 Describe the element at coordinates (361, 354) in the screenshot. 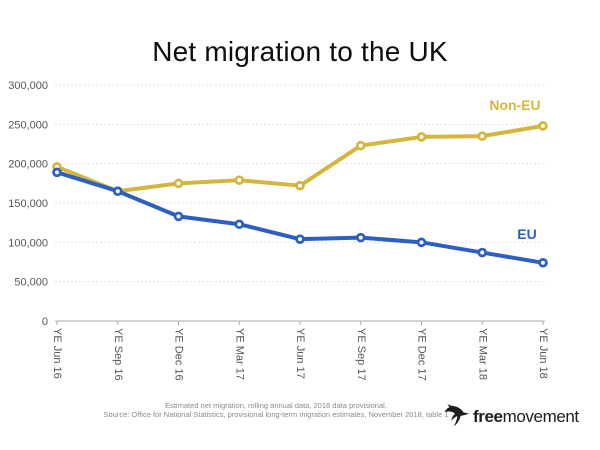

I see `x-axis-tick-label: YE Sep 17` at that location.